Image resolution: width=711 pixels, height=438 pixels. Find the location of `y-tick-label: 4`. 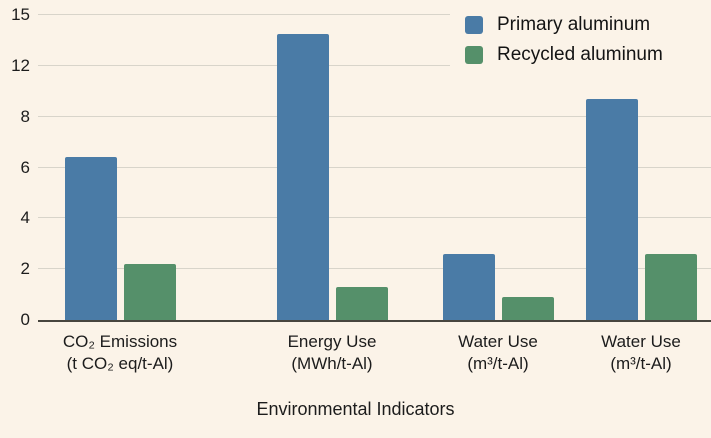

y-tick-label: 4 is located at coordinates (25, 218).